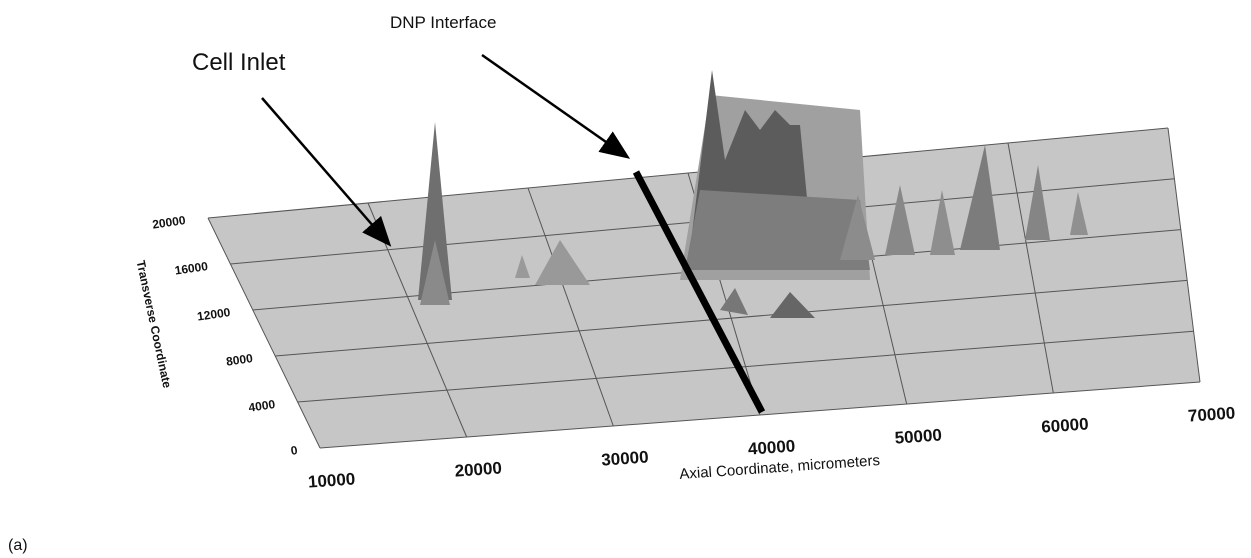 The width and height of the screenshot is (1251, 558). I want to click on x-tick-label: 50000, so click(918, 436).